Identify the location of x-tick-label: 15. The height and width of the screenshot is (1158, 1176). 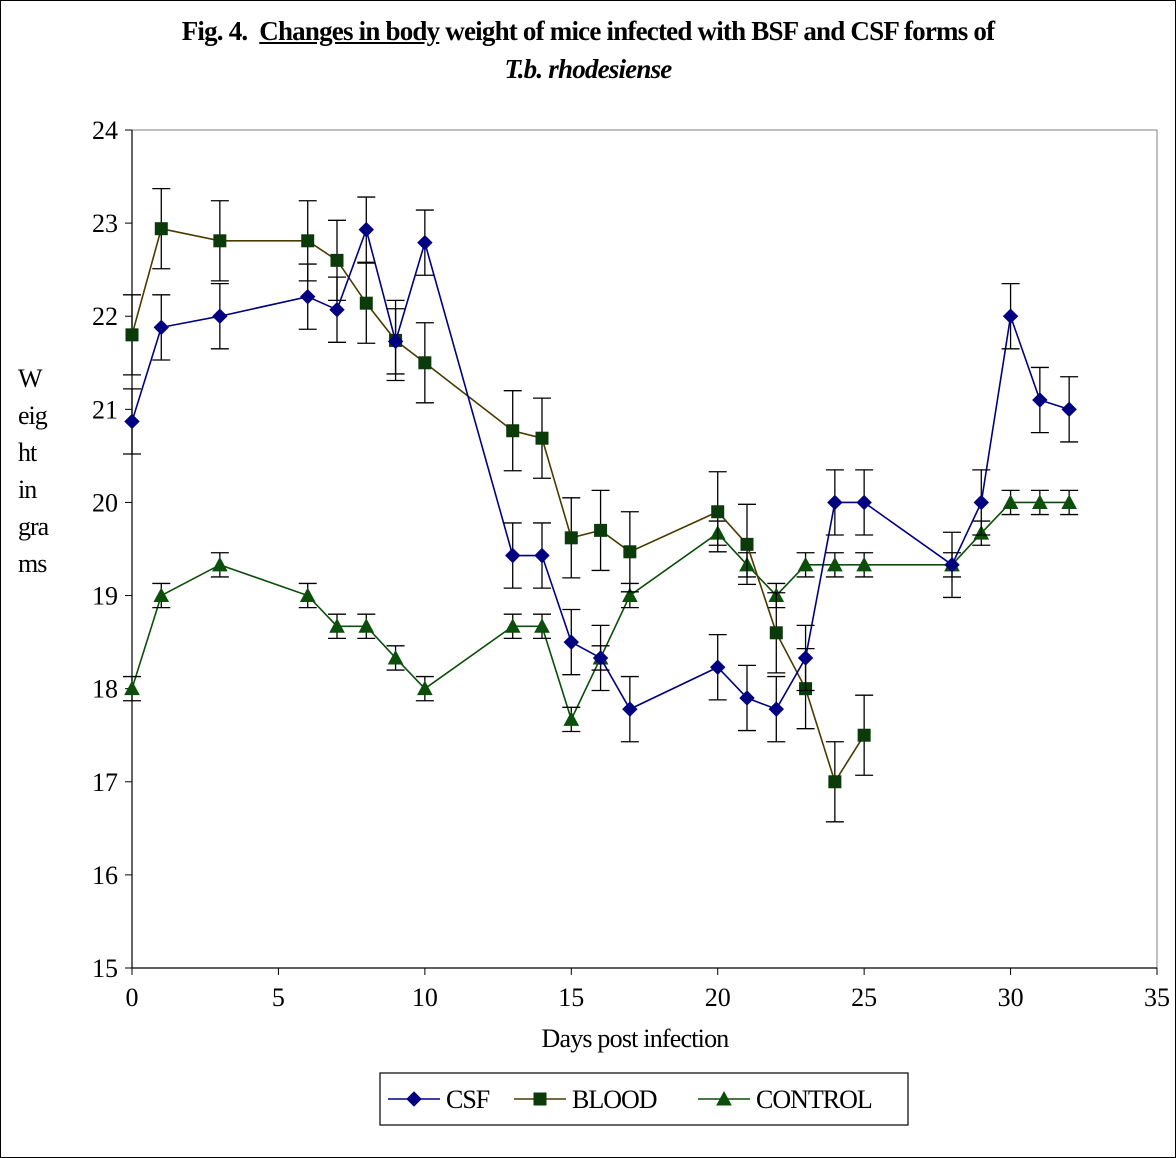
(571, 997).